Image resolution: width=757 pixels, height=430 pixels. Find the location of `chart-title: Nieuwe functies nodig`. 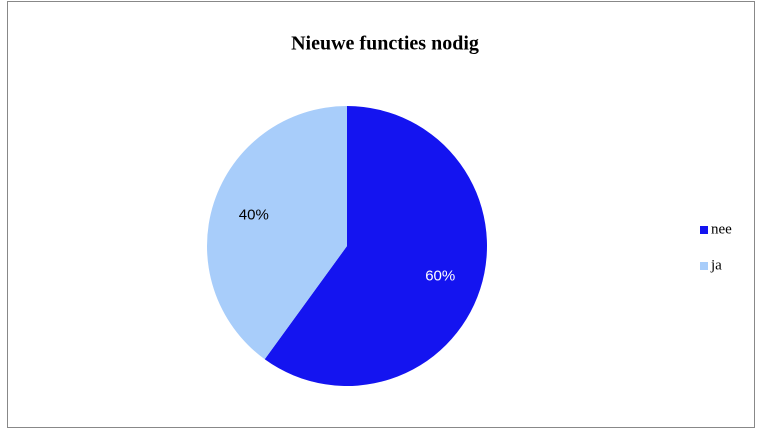

chart-title: Nieuwe functies nodig is located at coordinates (385, 44).